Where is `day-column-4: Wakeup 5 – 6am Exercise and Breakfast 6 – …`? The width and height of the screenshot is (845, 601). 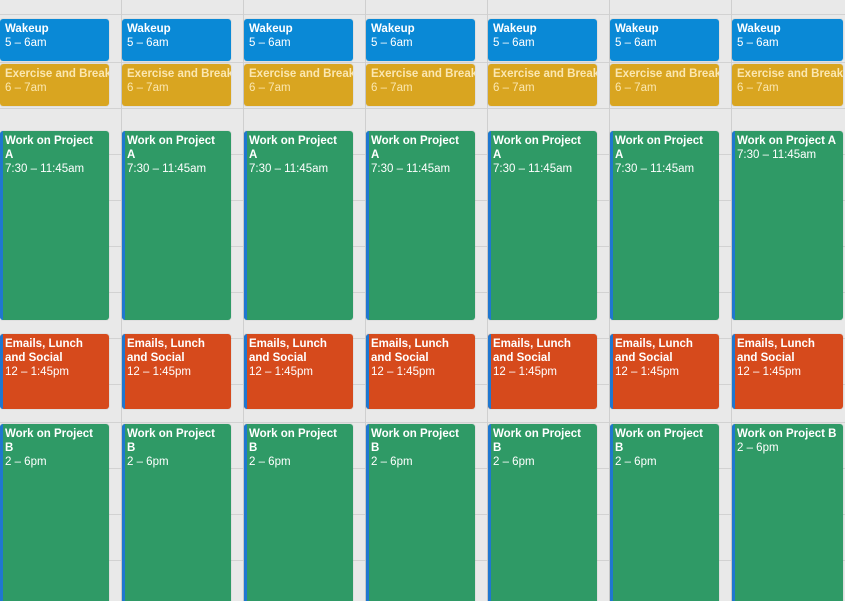
day-column-4: Wakeup 5 – 6am Exercise and Breakfast 6 – … is located at coordinates (426, 300).